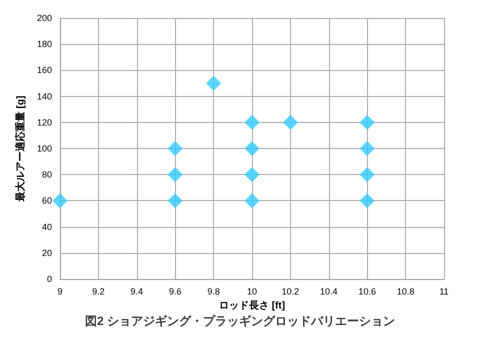  What do you see at coordinates (60, 291) in the screenshot?
I see `x-tick-label: 9` at bounding box center [60, 291].